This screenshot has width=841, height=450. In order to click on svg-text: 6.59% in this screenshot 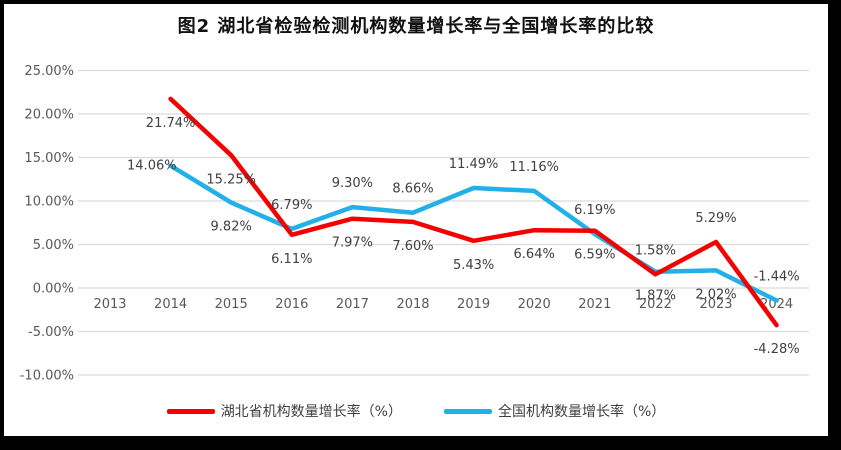, I will do `click(594, 255)`.